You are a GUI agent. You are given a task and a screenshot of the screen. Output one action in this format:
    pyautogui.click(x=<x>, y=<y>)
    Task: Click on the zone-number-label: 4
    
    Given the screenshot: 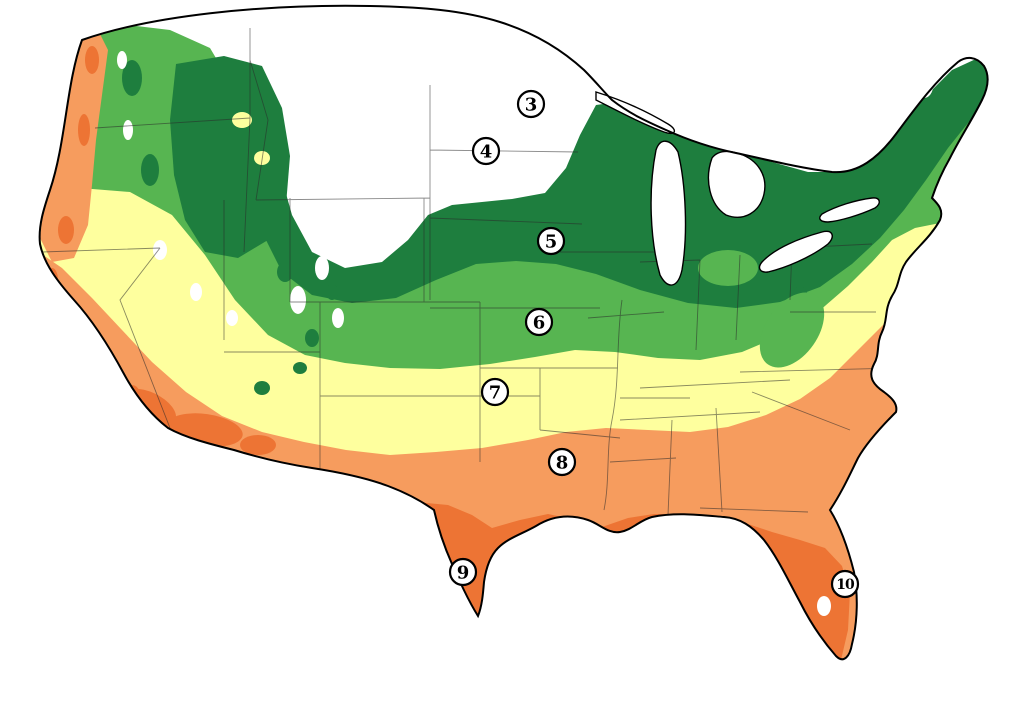 What is the action you would take?
    pyautogui.click(x=486, y=152)
    